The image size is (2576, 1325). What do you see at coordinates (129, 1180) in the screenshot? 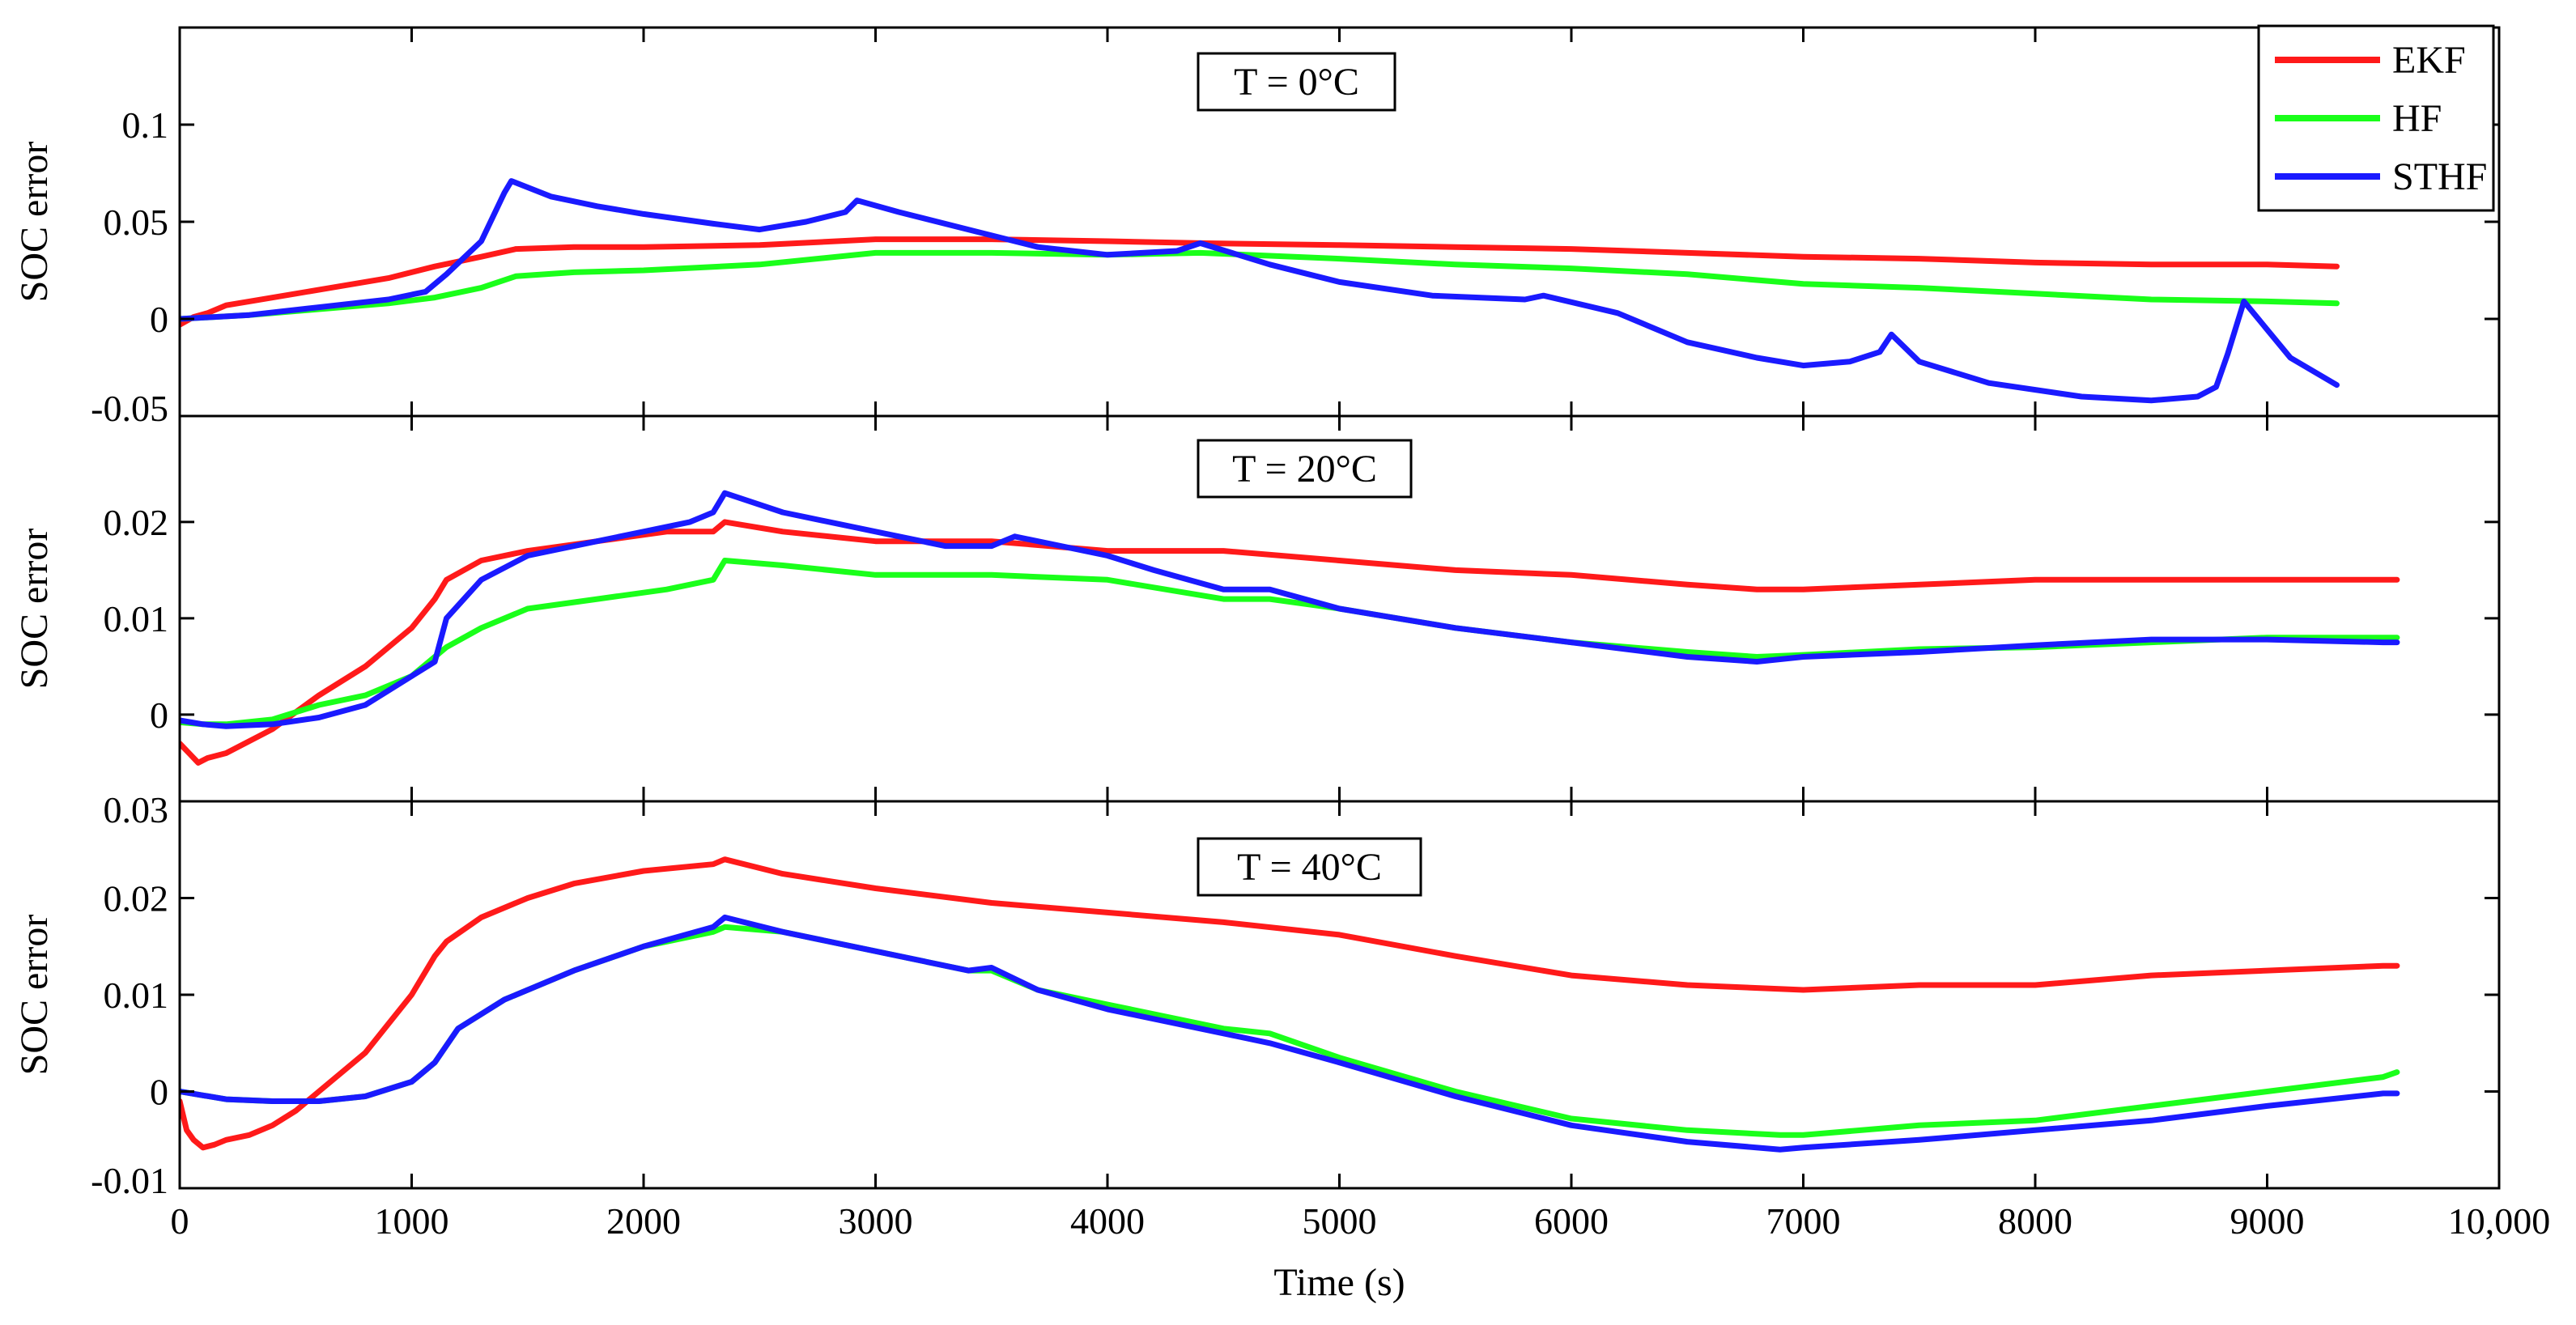
I see `ytick-label: -0.01` at bounding box center [129, 1180].